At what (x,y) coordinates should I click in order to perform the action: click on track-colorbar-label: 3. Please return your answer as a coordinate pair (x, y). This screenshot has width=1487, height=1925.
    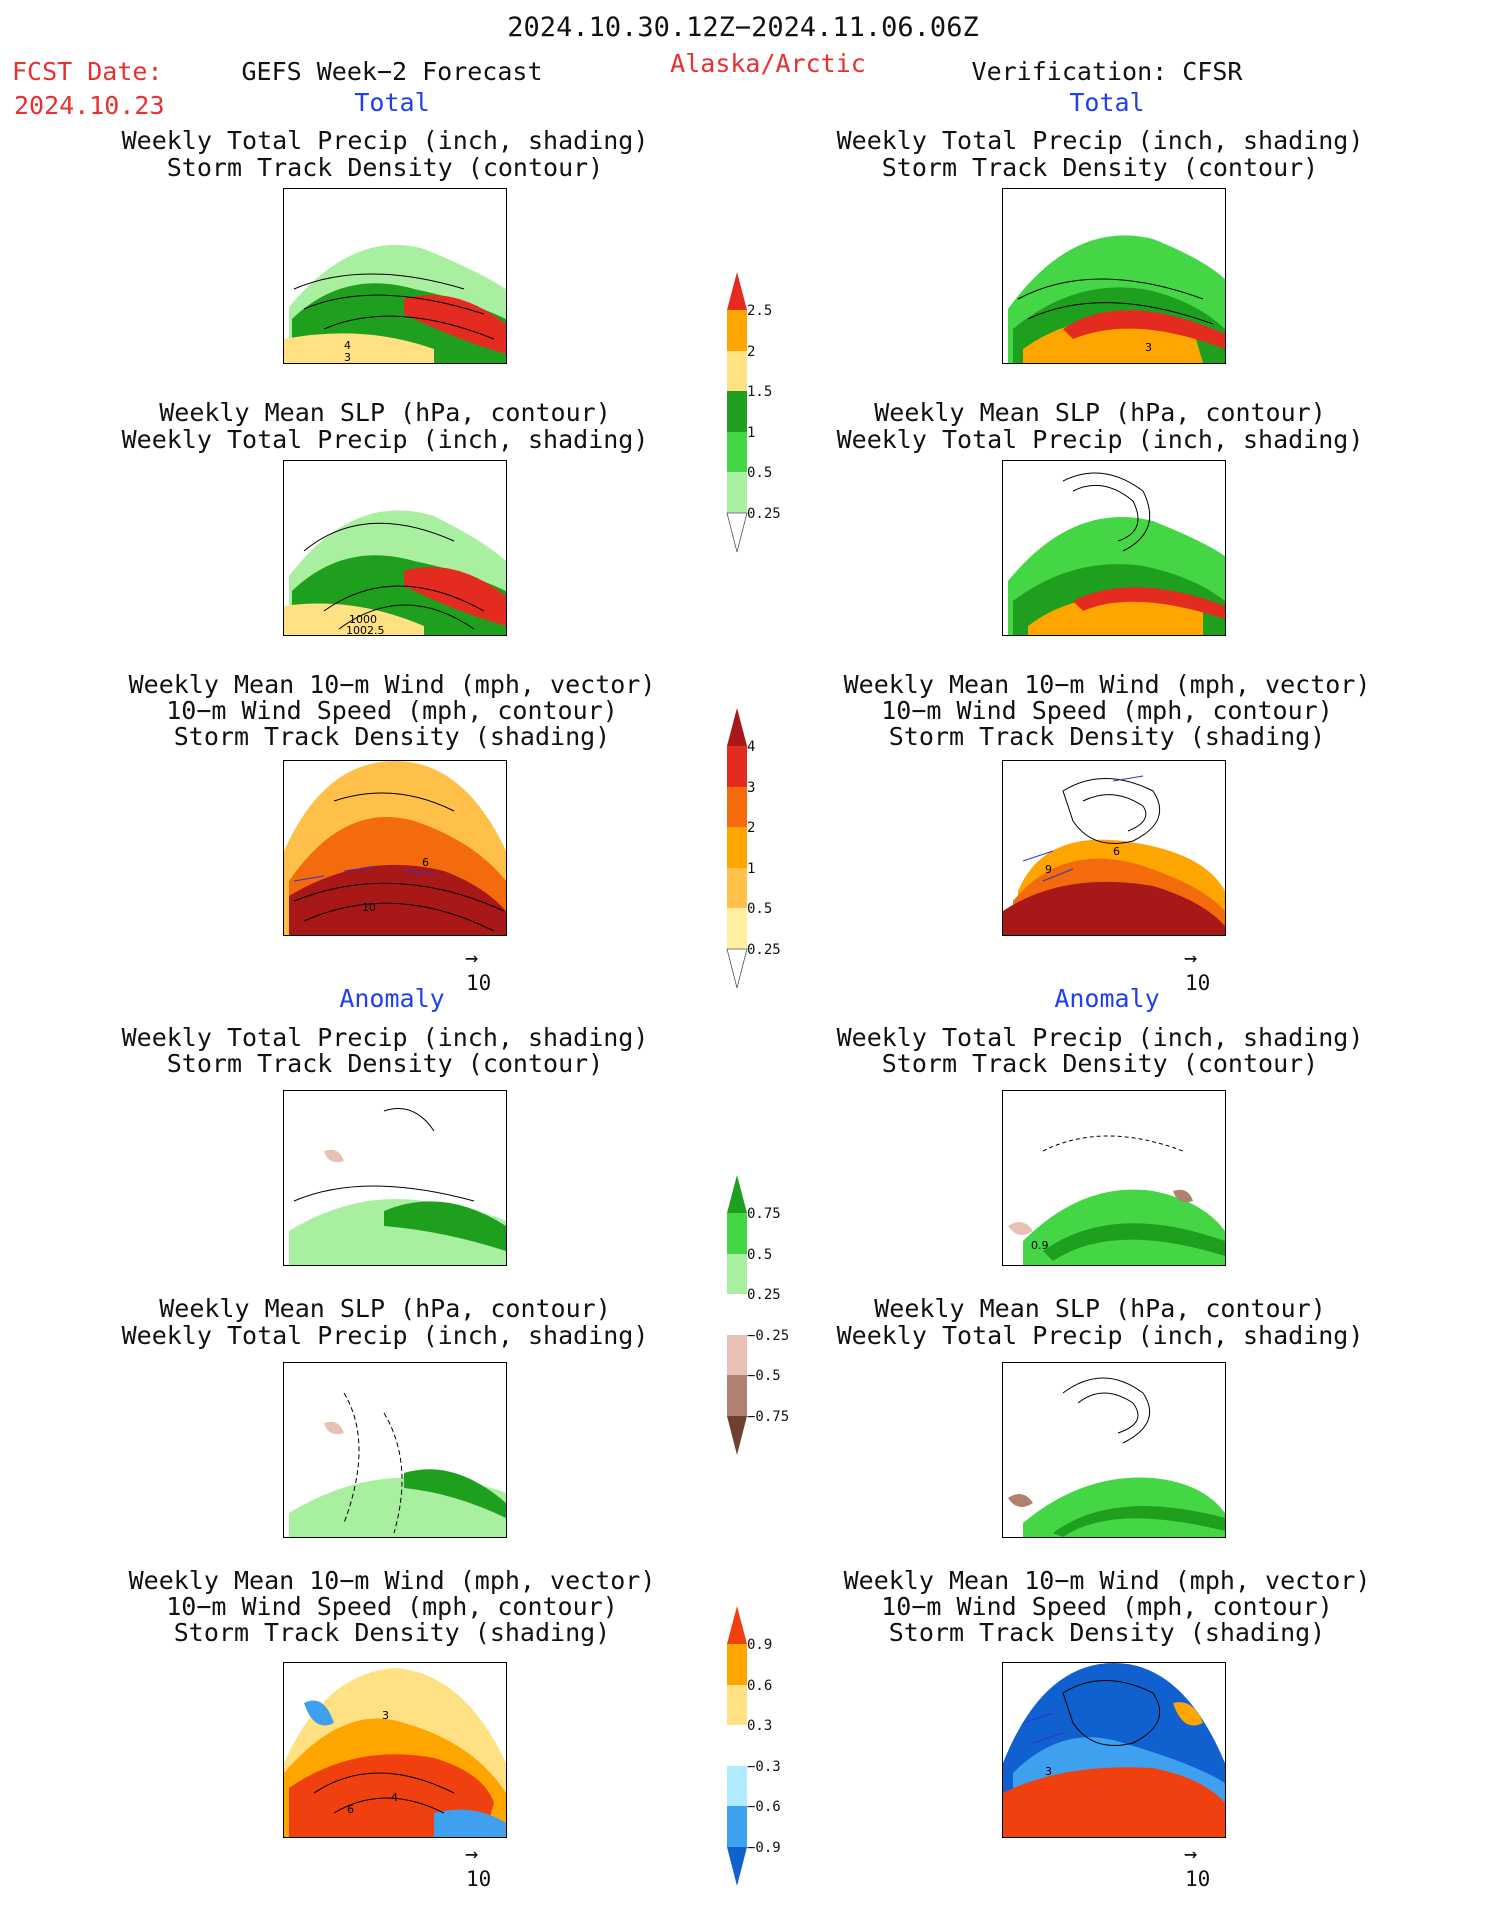
    Looking at the image, I should click on (751, 788).